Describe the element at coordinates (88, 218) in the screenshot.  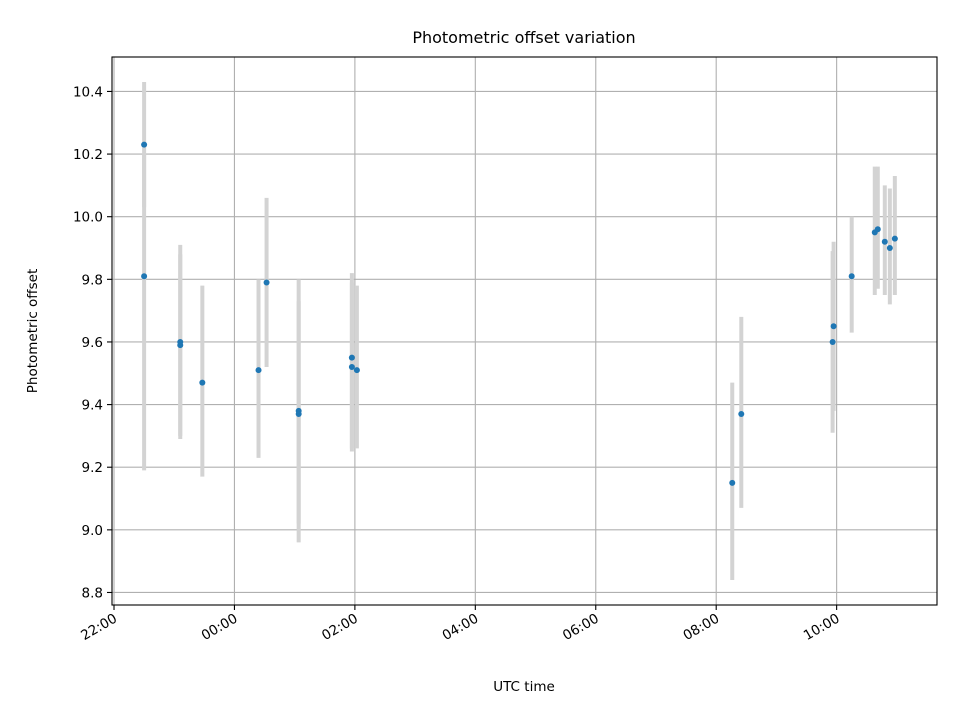
I see `y-tick-label: 10.0` at that location.